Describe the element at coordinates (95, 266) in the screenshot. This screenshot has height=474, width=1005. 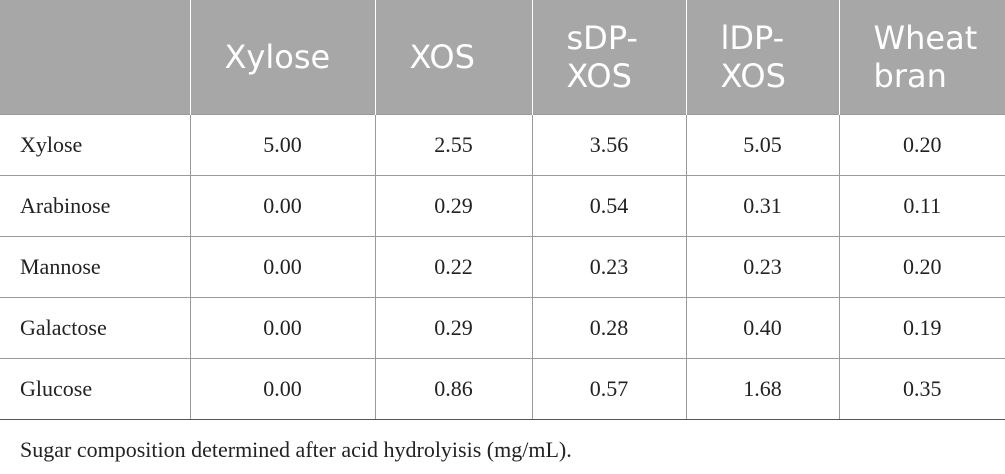
I see `row-label: Mannose` at that location.